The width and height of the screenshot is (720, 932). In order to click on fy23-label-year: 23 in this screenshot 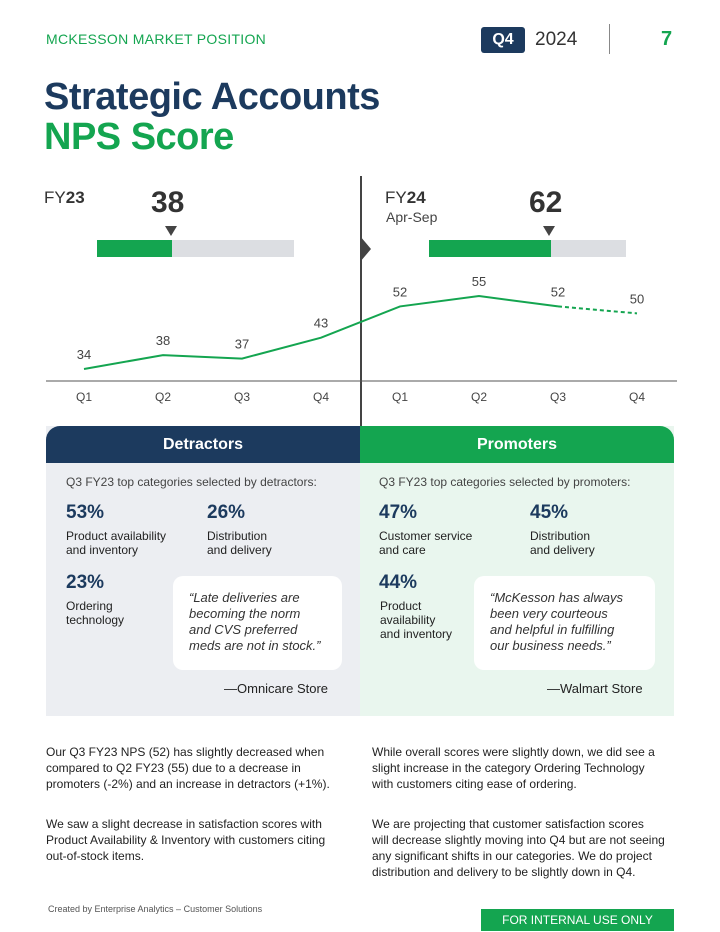, I will do `click(75, 197)`.